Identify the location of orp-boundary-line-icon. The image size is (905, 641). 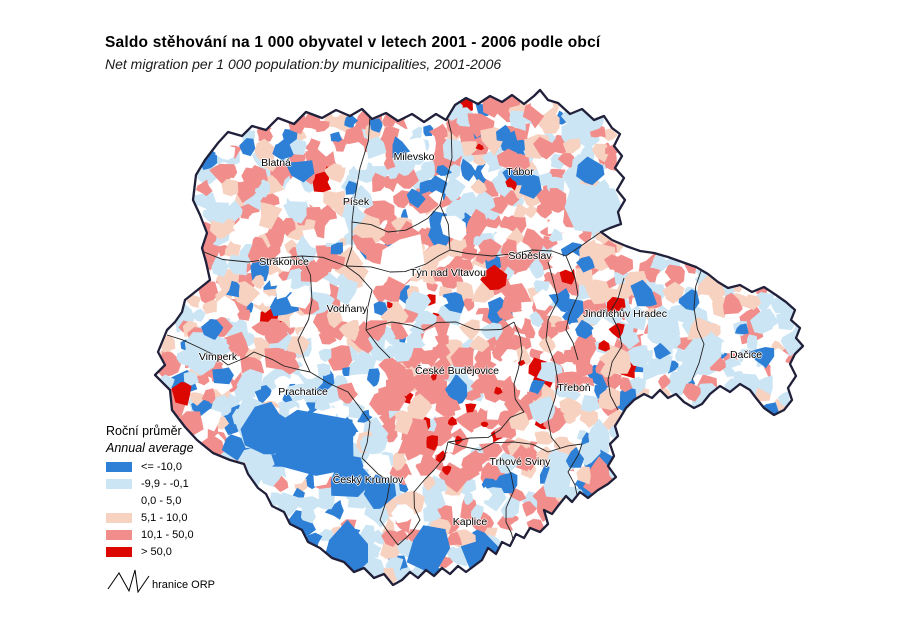
(128, 581).